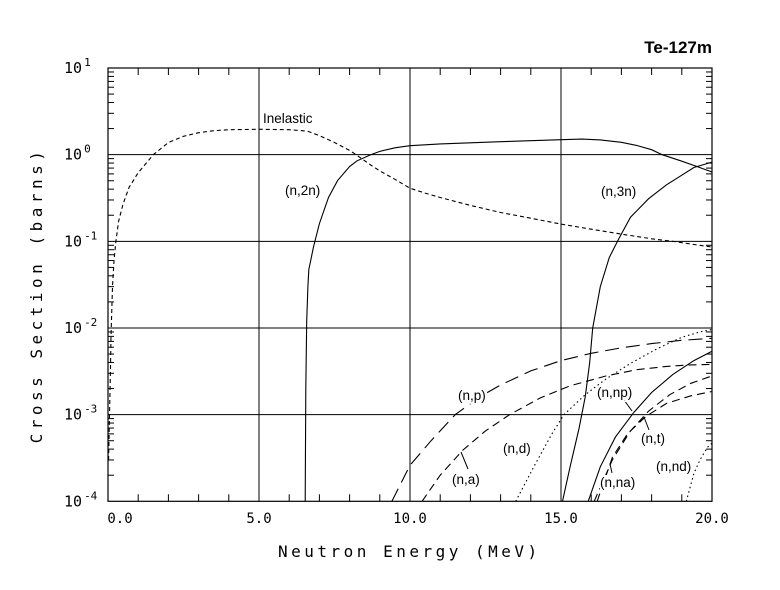 This screenshot has width=780, height=590. I want to click on curve-label-nt: (n,t), so click(653, 438).